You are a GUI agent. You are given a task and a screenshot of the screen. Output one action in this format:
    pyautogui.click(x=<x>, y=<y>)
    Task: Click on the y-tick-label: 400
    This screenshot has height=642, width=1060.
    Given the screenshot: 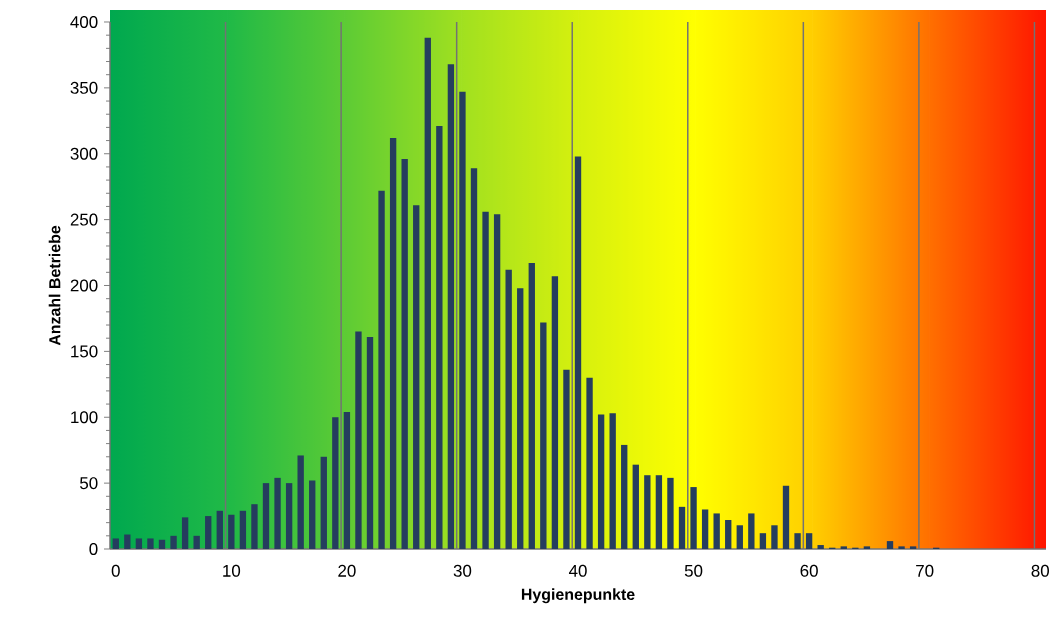 What is the action you would take?
    pyautogui.click(x=84, y=22)
    